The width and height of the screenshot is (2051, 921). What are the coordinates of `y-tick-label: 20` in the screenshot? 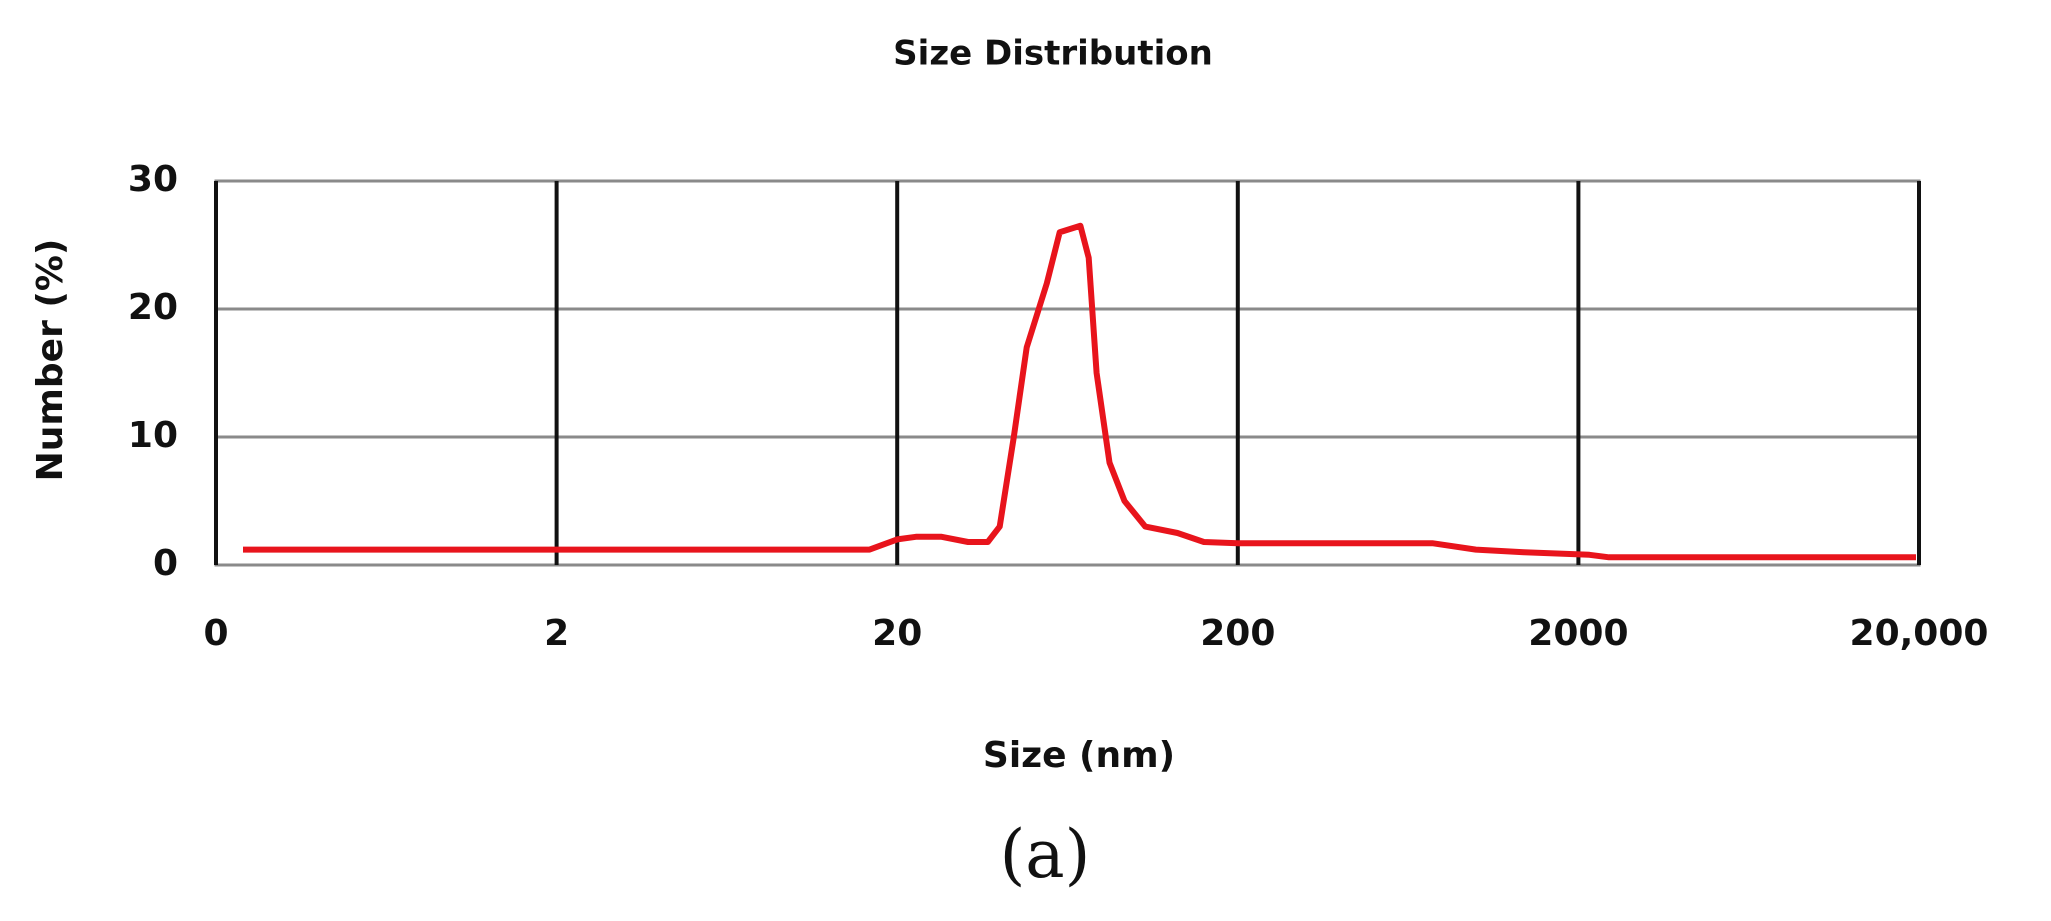 It's located at (153, 307).